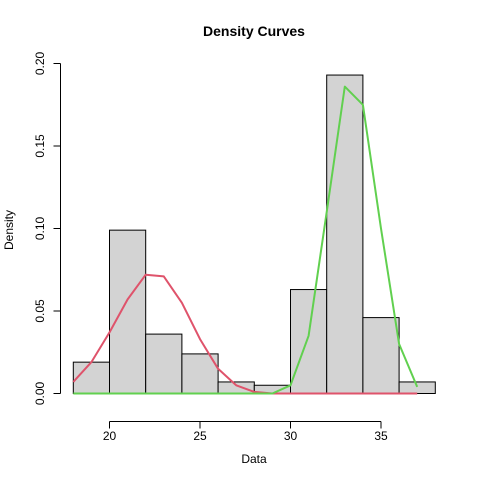 The height and width of the screenshot is (480, 480). I want to click on x-tick-label: 25, so click(200, 436).